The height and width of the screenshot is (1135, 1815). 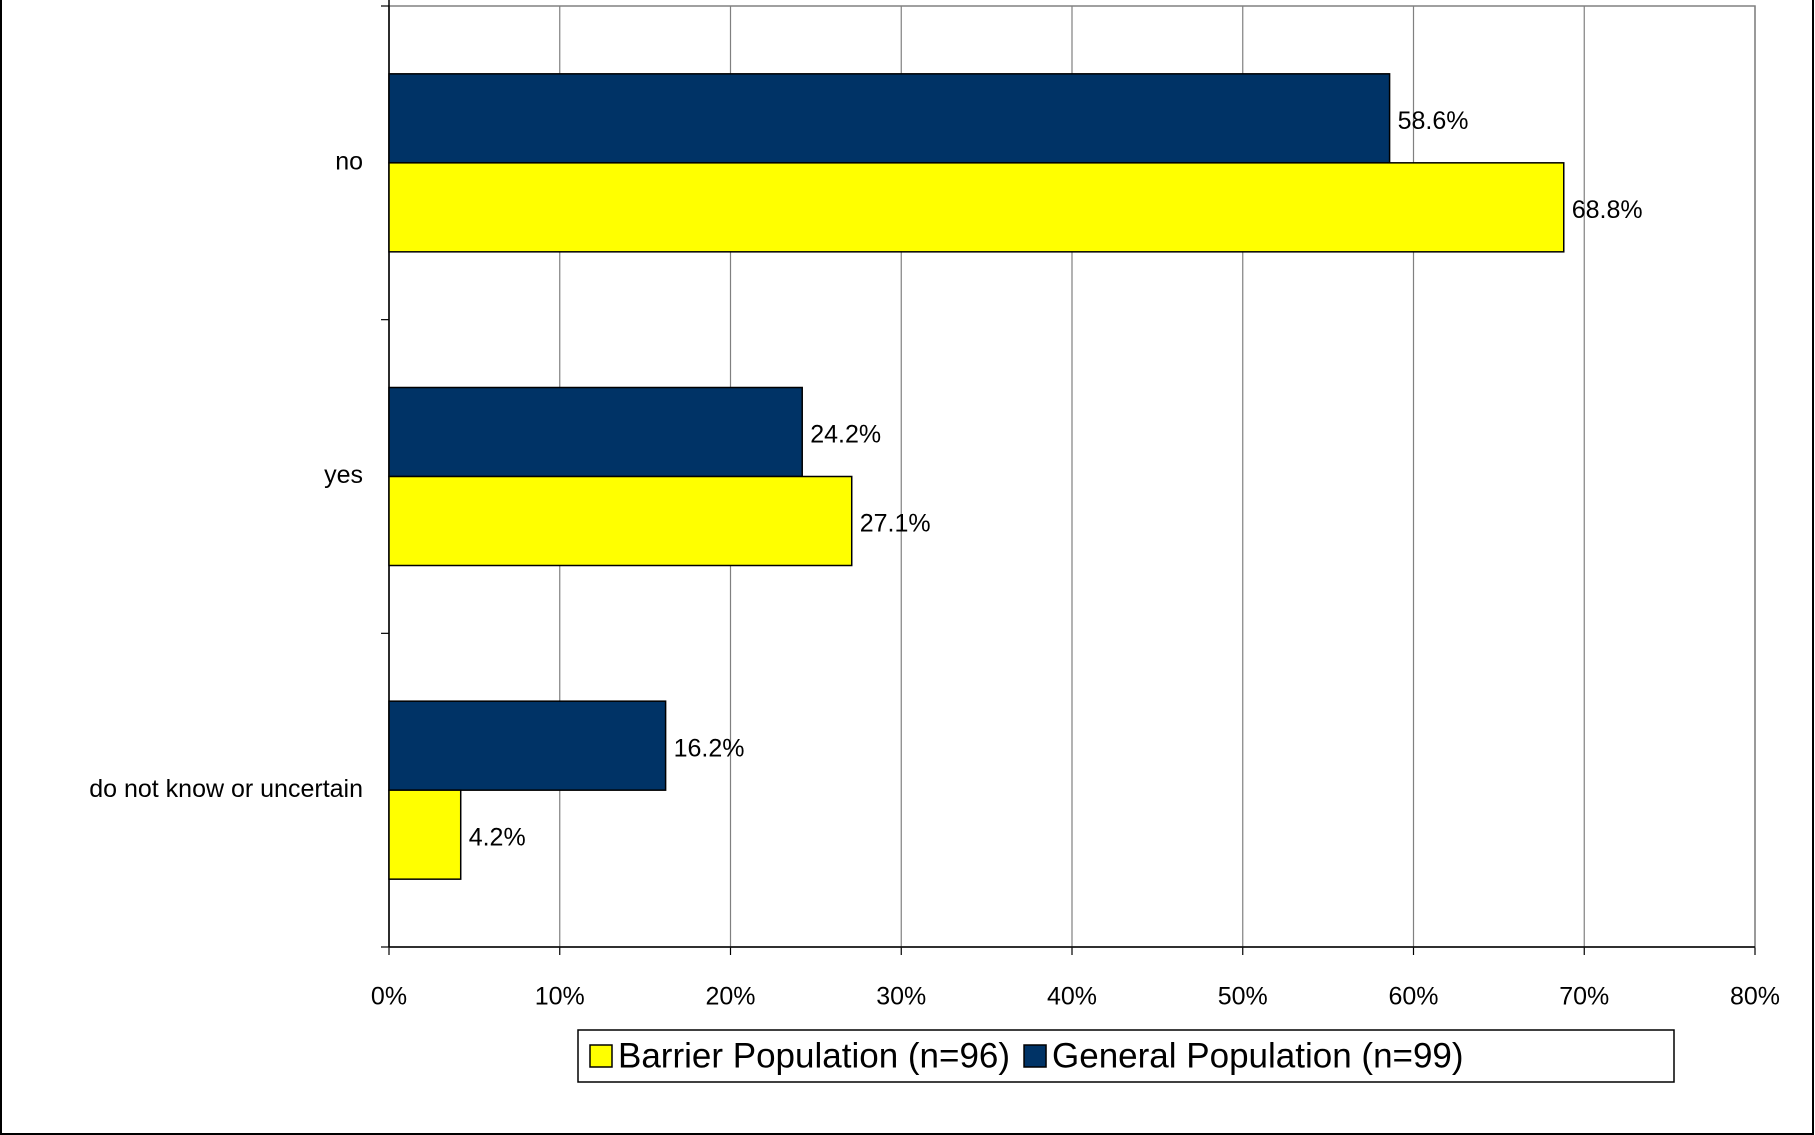 What do you see at coordinates (226, 789) in the screenshot?
I see `y-tick-label: do not know or uncertain` at bounding box center [226, 789].